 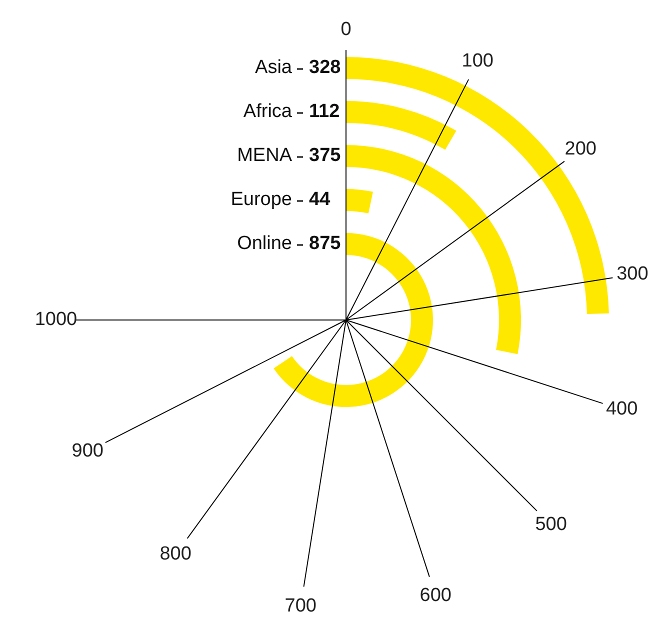 I want to click on text: 600, so click(x=436, y=595).